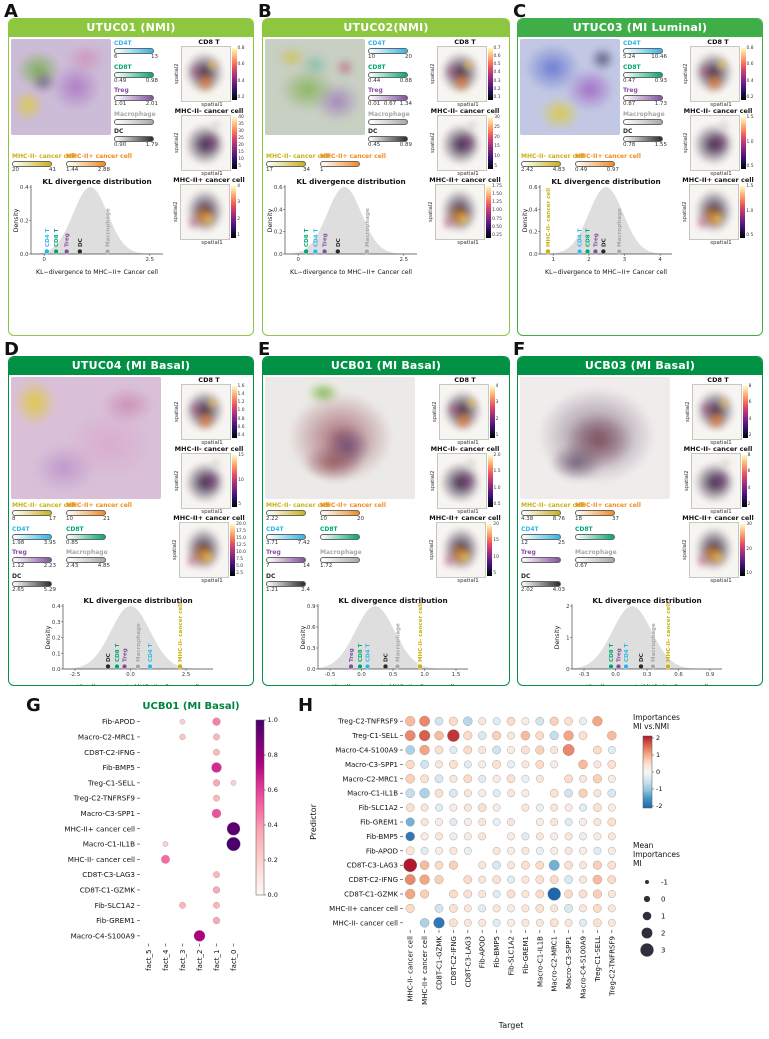 This screenshot has width=769, height=1039. What do you see at coordinates (126, 655) in the screenshot?
I see `kl-point-label: Treg` at bounding box center [126, 655].